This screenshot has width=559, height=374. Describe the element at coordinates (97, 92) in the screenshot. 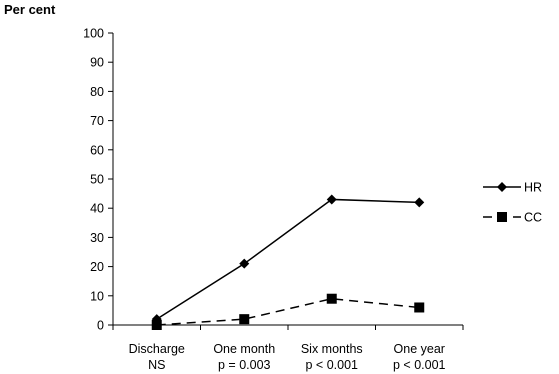

I see `y-tick-label: 80` at that location.